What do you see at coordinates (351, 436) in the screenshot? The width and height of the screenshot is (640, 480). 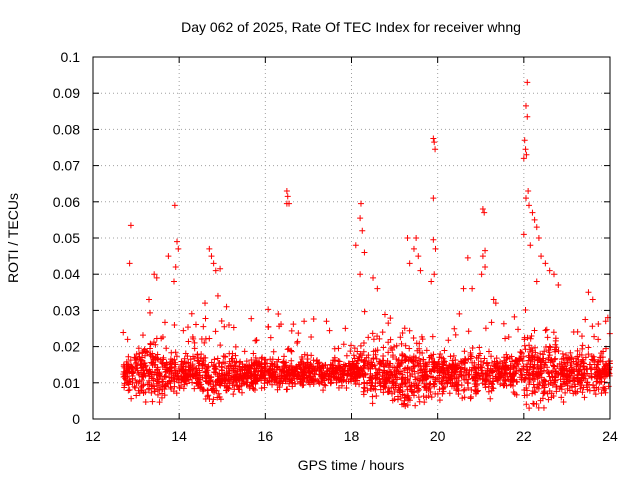 I see `x-axis-tick-labels: 12 14 16 18 20 22 24` at bounding box center [351, 436].